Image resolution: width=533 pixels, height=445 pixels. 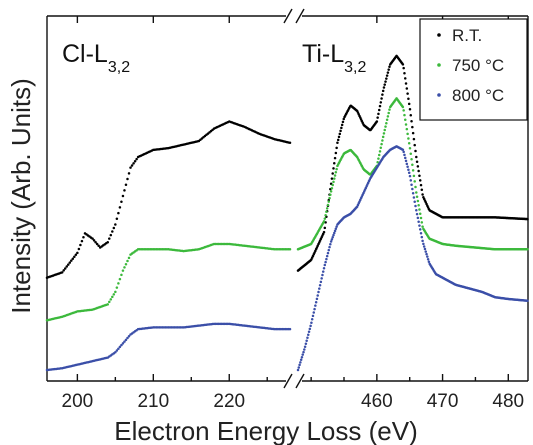 What do you see at coordinates (229, 401) in the screenshot?
I see `x-tick-label: 220` at bounding box center [229, 401].